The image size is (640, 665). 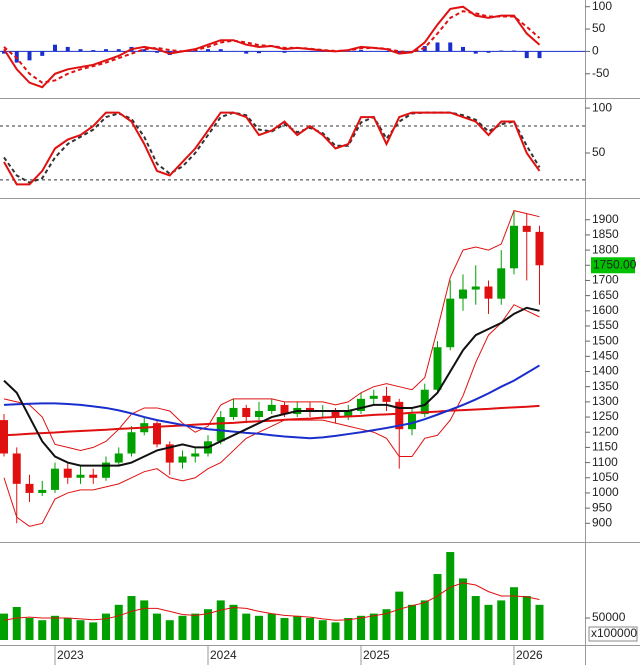 I want to click on y-tick-label: 1050, so click(x=605, y=477).